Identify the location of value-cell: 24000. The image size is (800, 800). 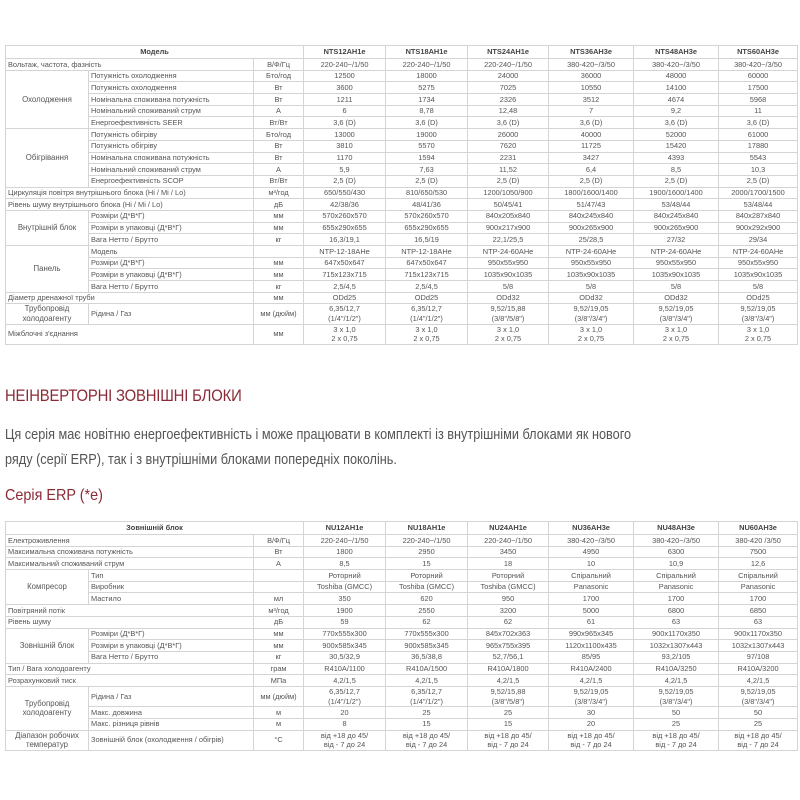
(508, 76).